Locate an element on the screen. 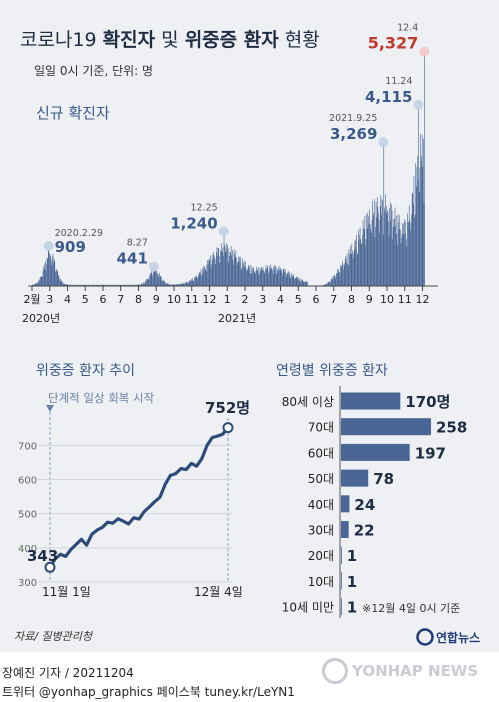 The width and height of the screenshot is (499, 702). peak-date-label: 2021.9.25 is located at coordinates (353, 118).